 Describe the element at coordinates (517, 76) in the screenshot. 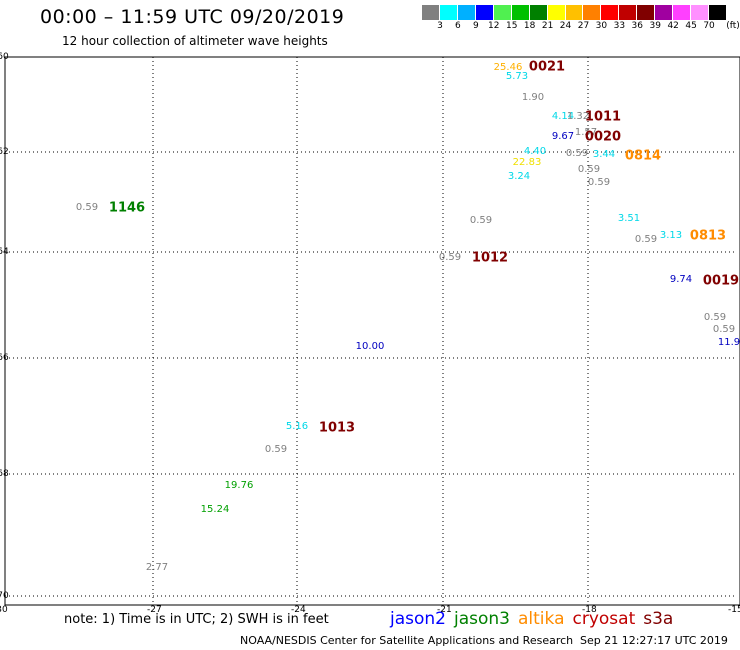

I see `wave-height-label: 5.73` at that location.